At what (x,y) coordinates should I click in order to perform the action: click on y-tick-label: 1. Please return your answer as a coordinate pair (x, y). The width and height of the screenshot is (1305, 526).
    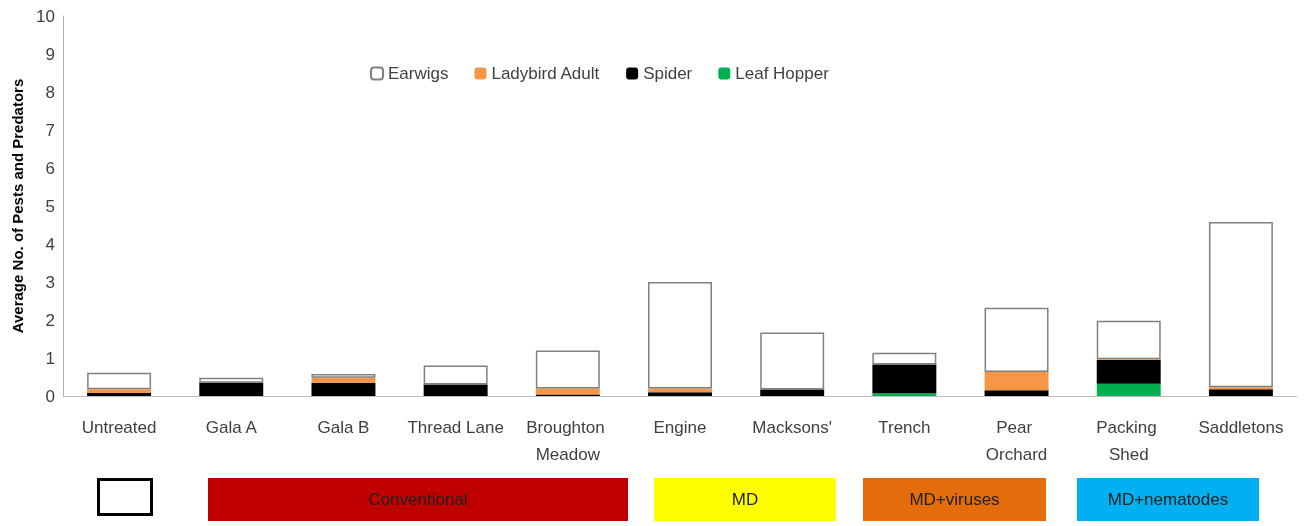
    Looking at the image, I should click on (50, 358).